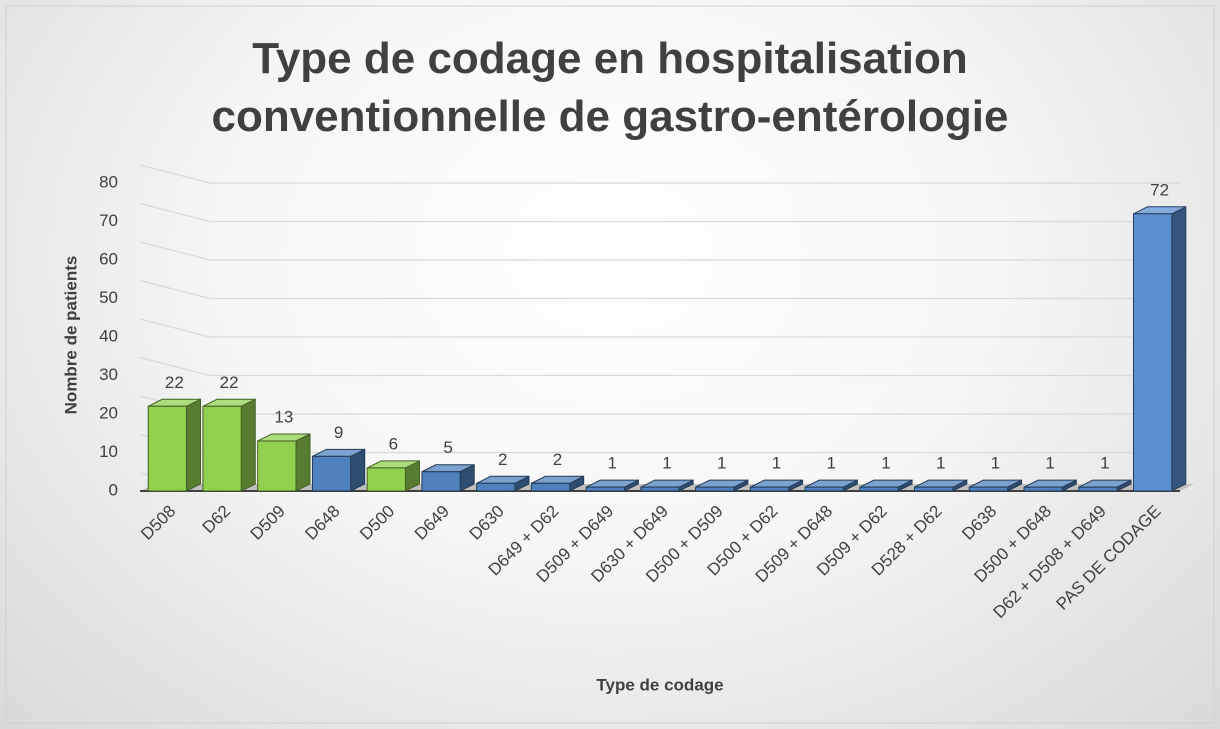 This screenshot has width=1220, height=729. What do you see at coordinates (338, 432) in the screenshot?
I see `data-label: 9` at bounding box center [338, 432].